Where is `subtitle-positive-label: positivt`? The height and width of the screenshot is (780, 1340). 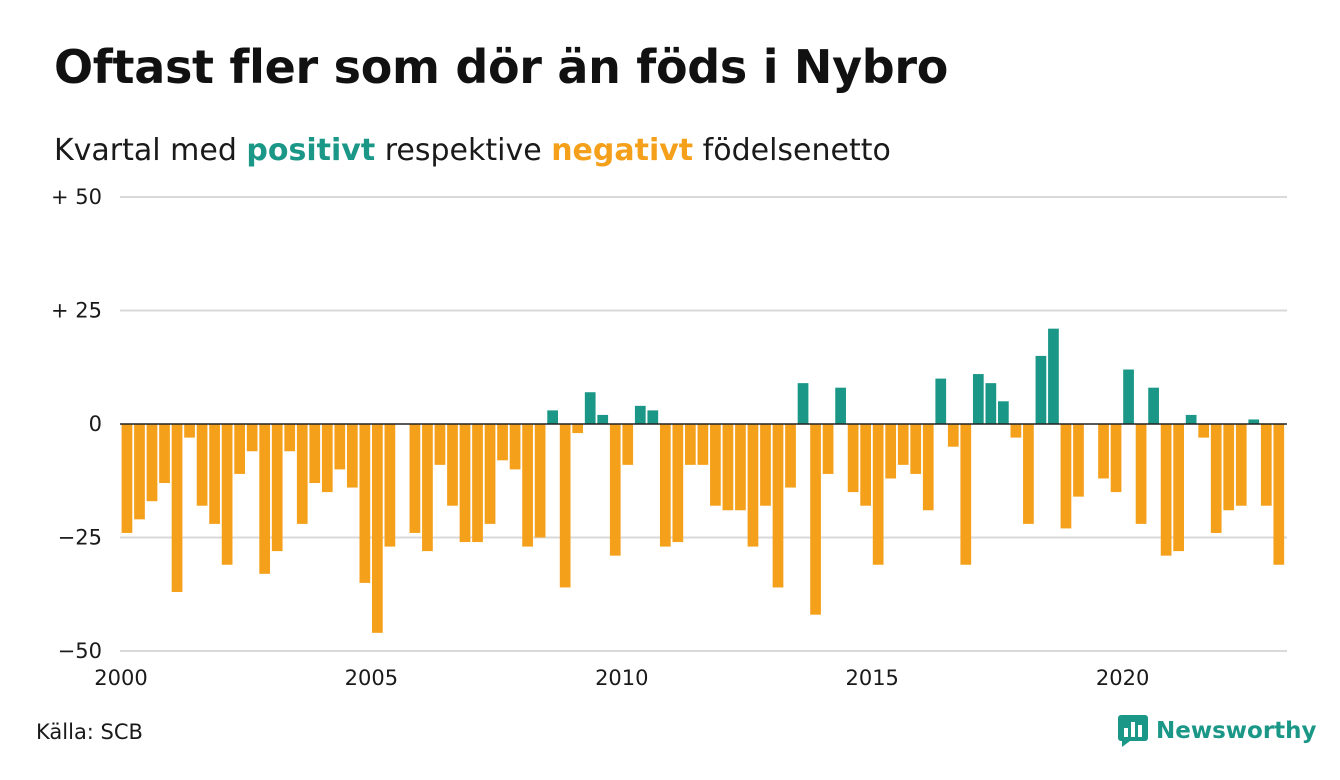 subtitle-positive-label: positivt is located at coordinates (311, 150).